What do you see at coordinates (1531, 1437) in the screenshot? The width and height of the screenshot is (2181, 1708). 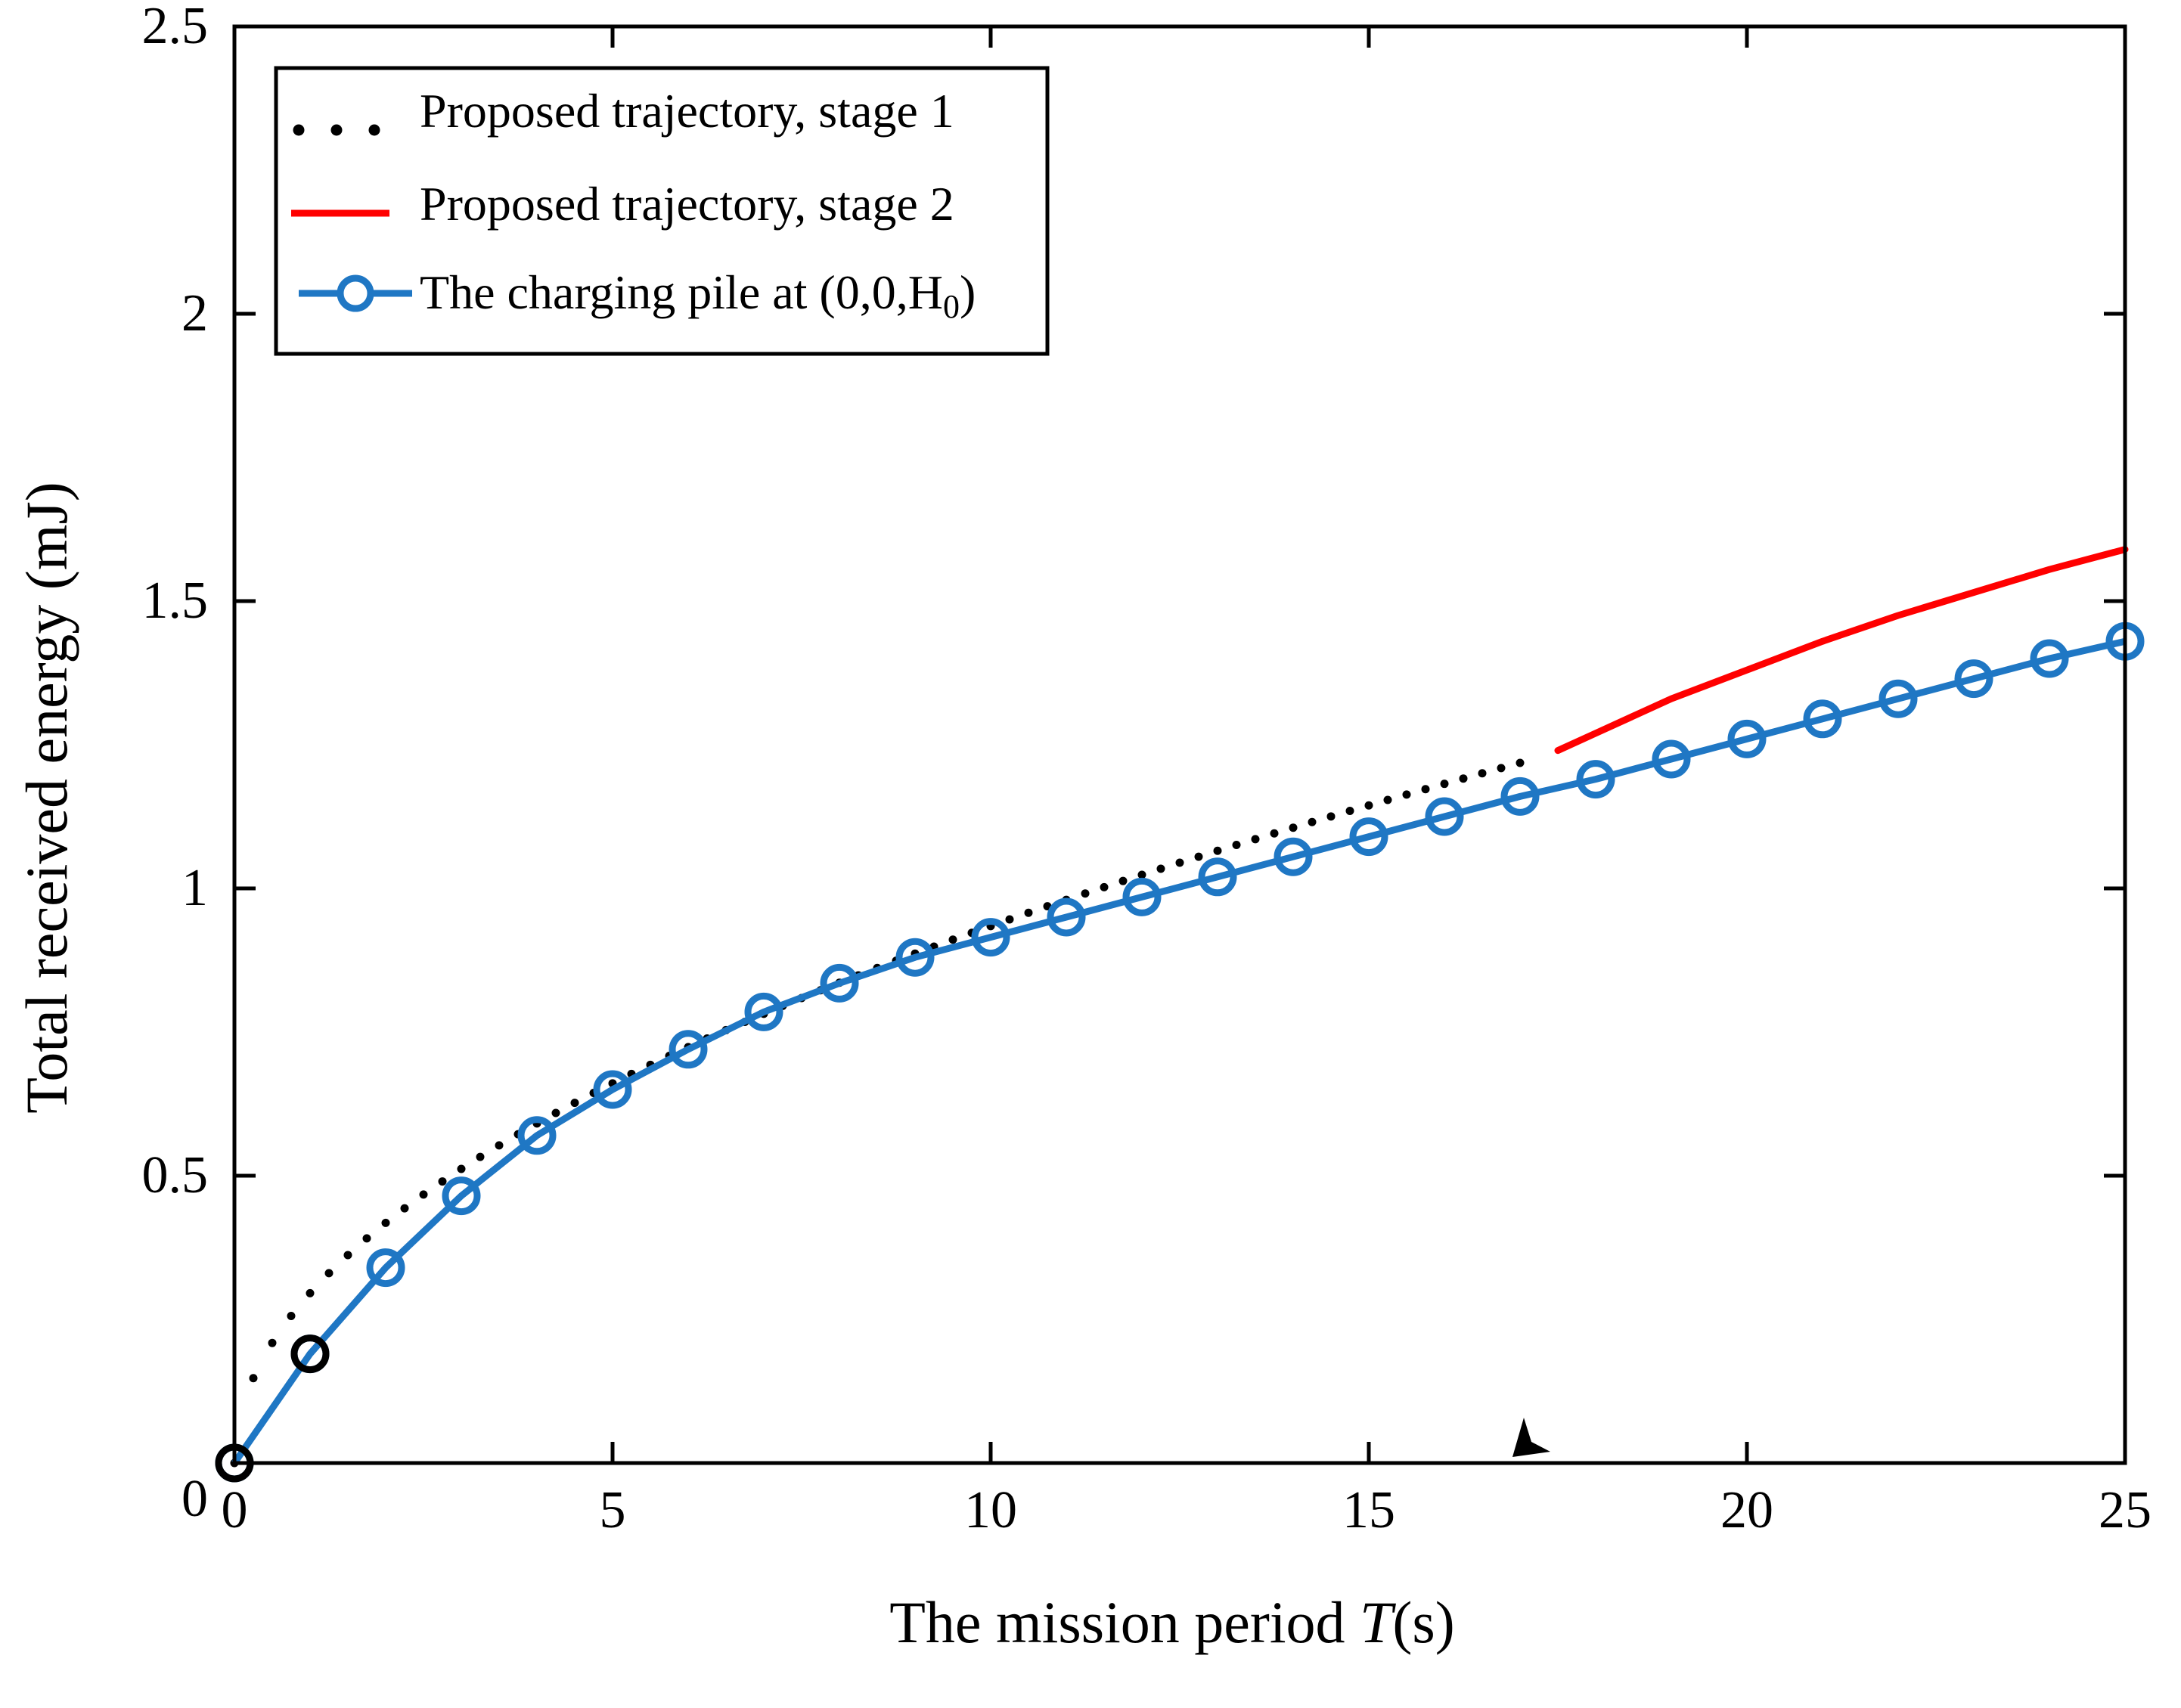 I see `switch-arrow` at bounding box center [1531, 1437].